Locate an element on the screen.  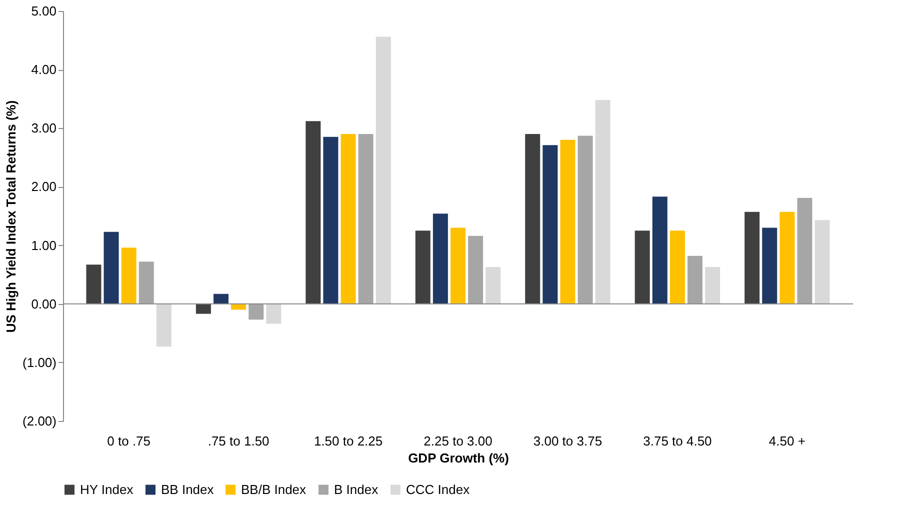
y-tick-label: 5.00 is located at coordinates (43, 11).